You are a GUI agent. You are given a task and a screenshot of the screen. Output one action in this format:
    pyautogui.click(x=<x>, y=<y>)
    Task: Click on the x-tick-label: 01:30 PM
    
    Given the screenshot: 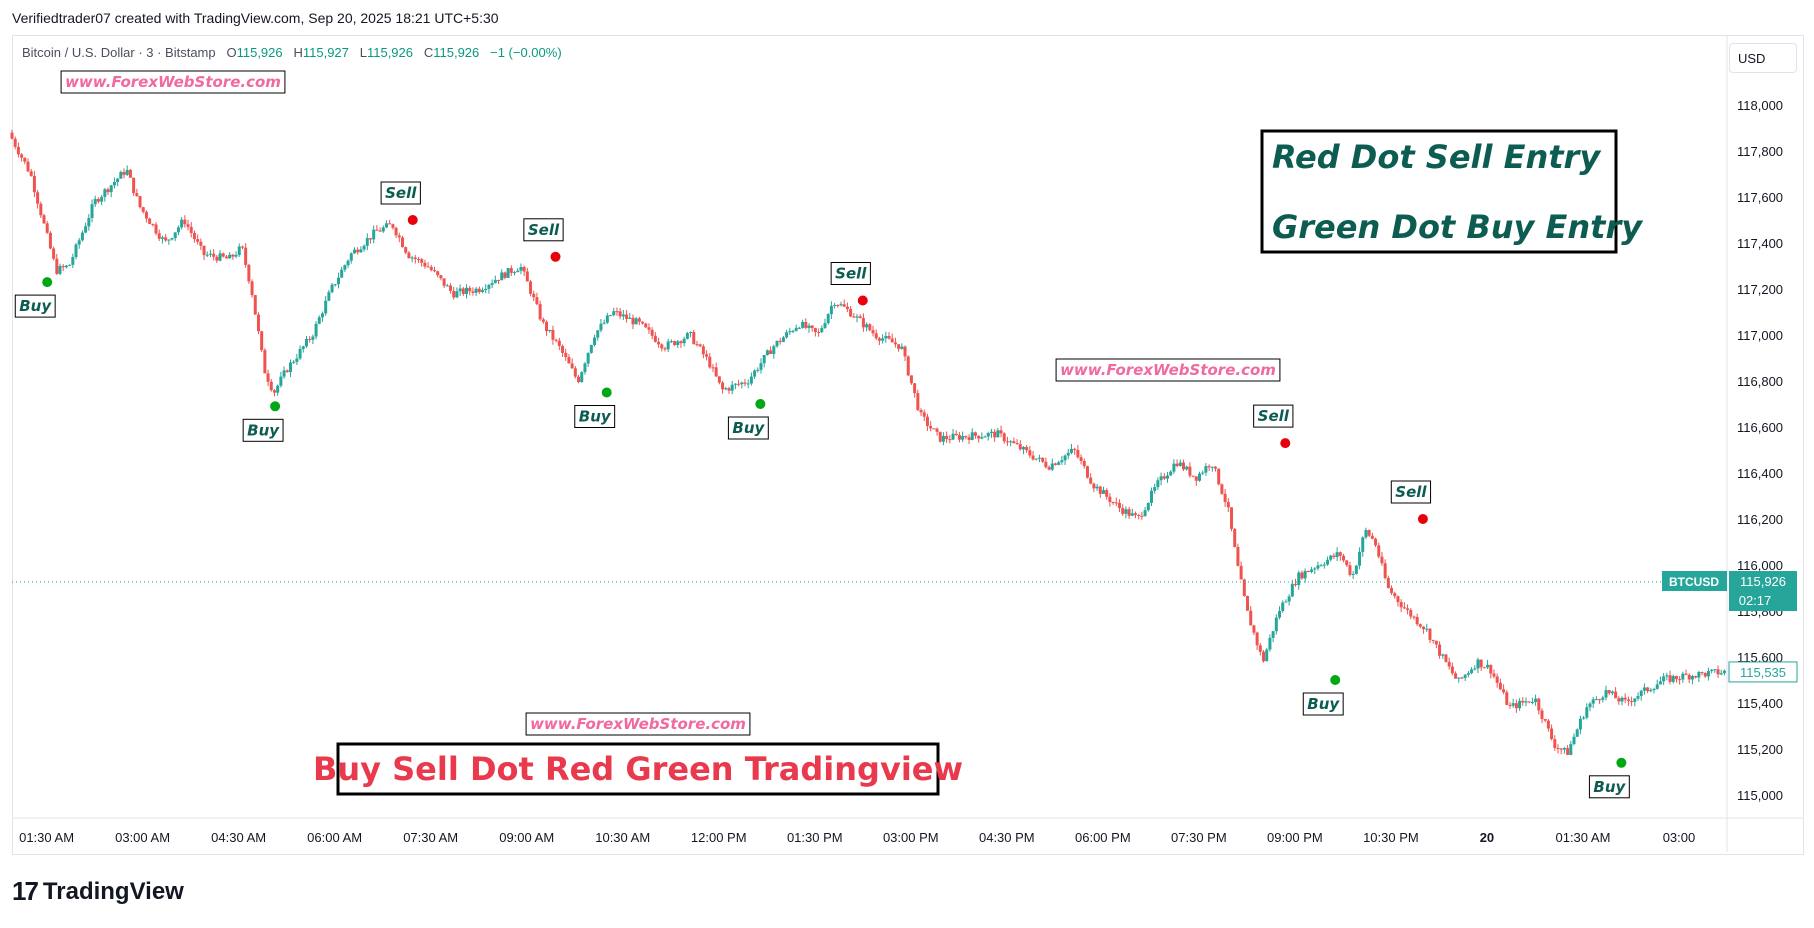 What is the action you would take?
    pyautogui.click(x=815, y=837)
    